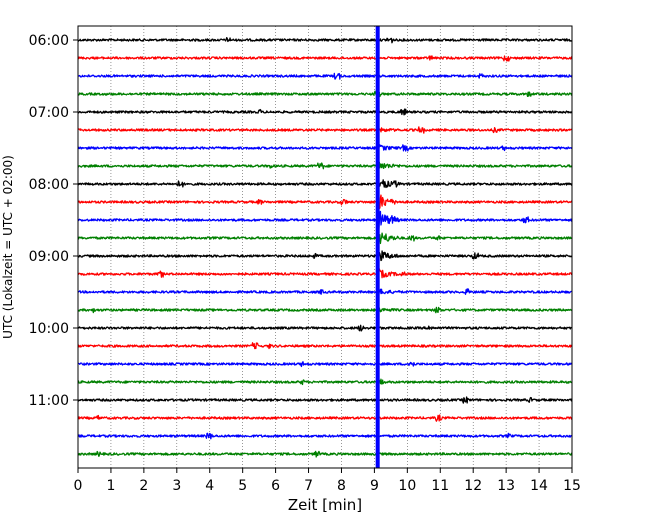 This screenshot has width=650, height=520. What do you see at coordinates (440, 486) in the screenshot?
I see `x-tick-label: 11` at bounding box center [440, 486].